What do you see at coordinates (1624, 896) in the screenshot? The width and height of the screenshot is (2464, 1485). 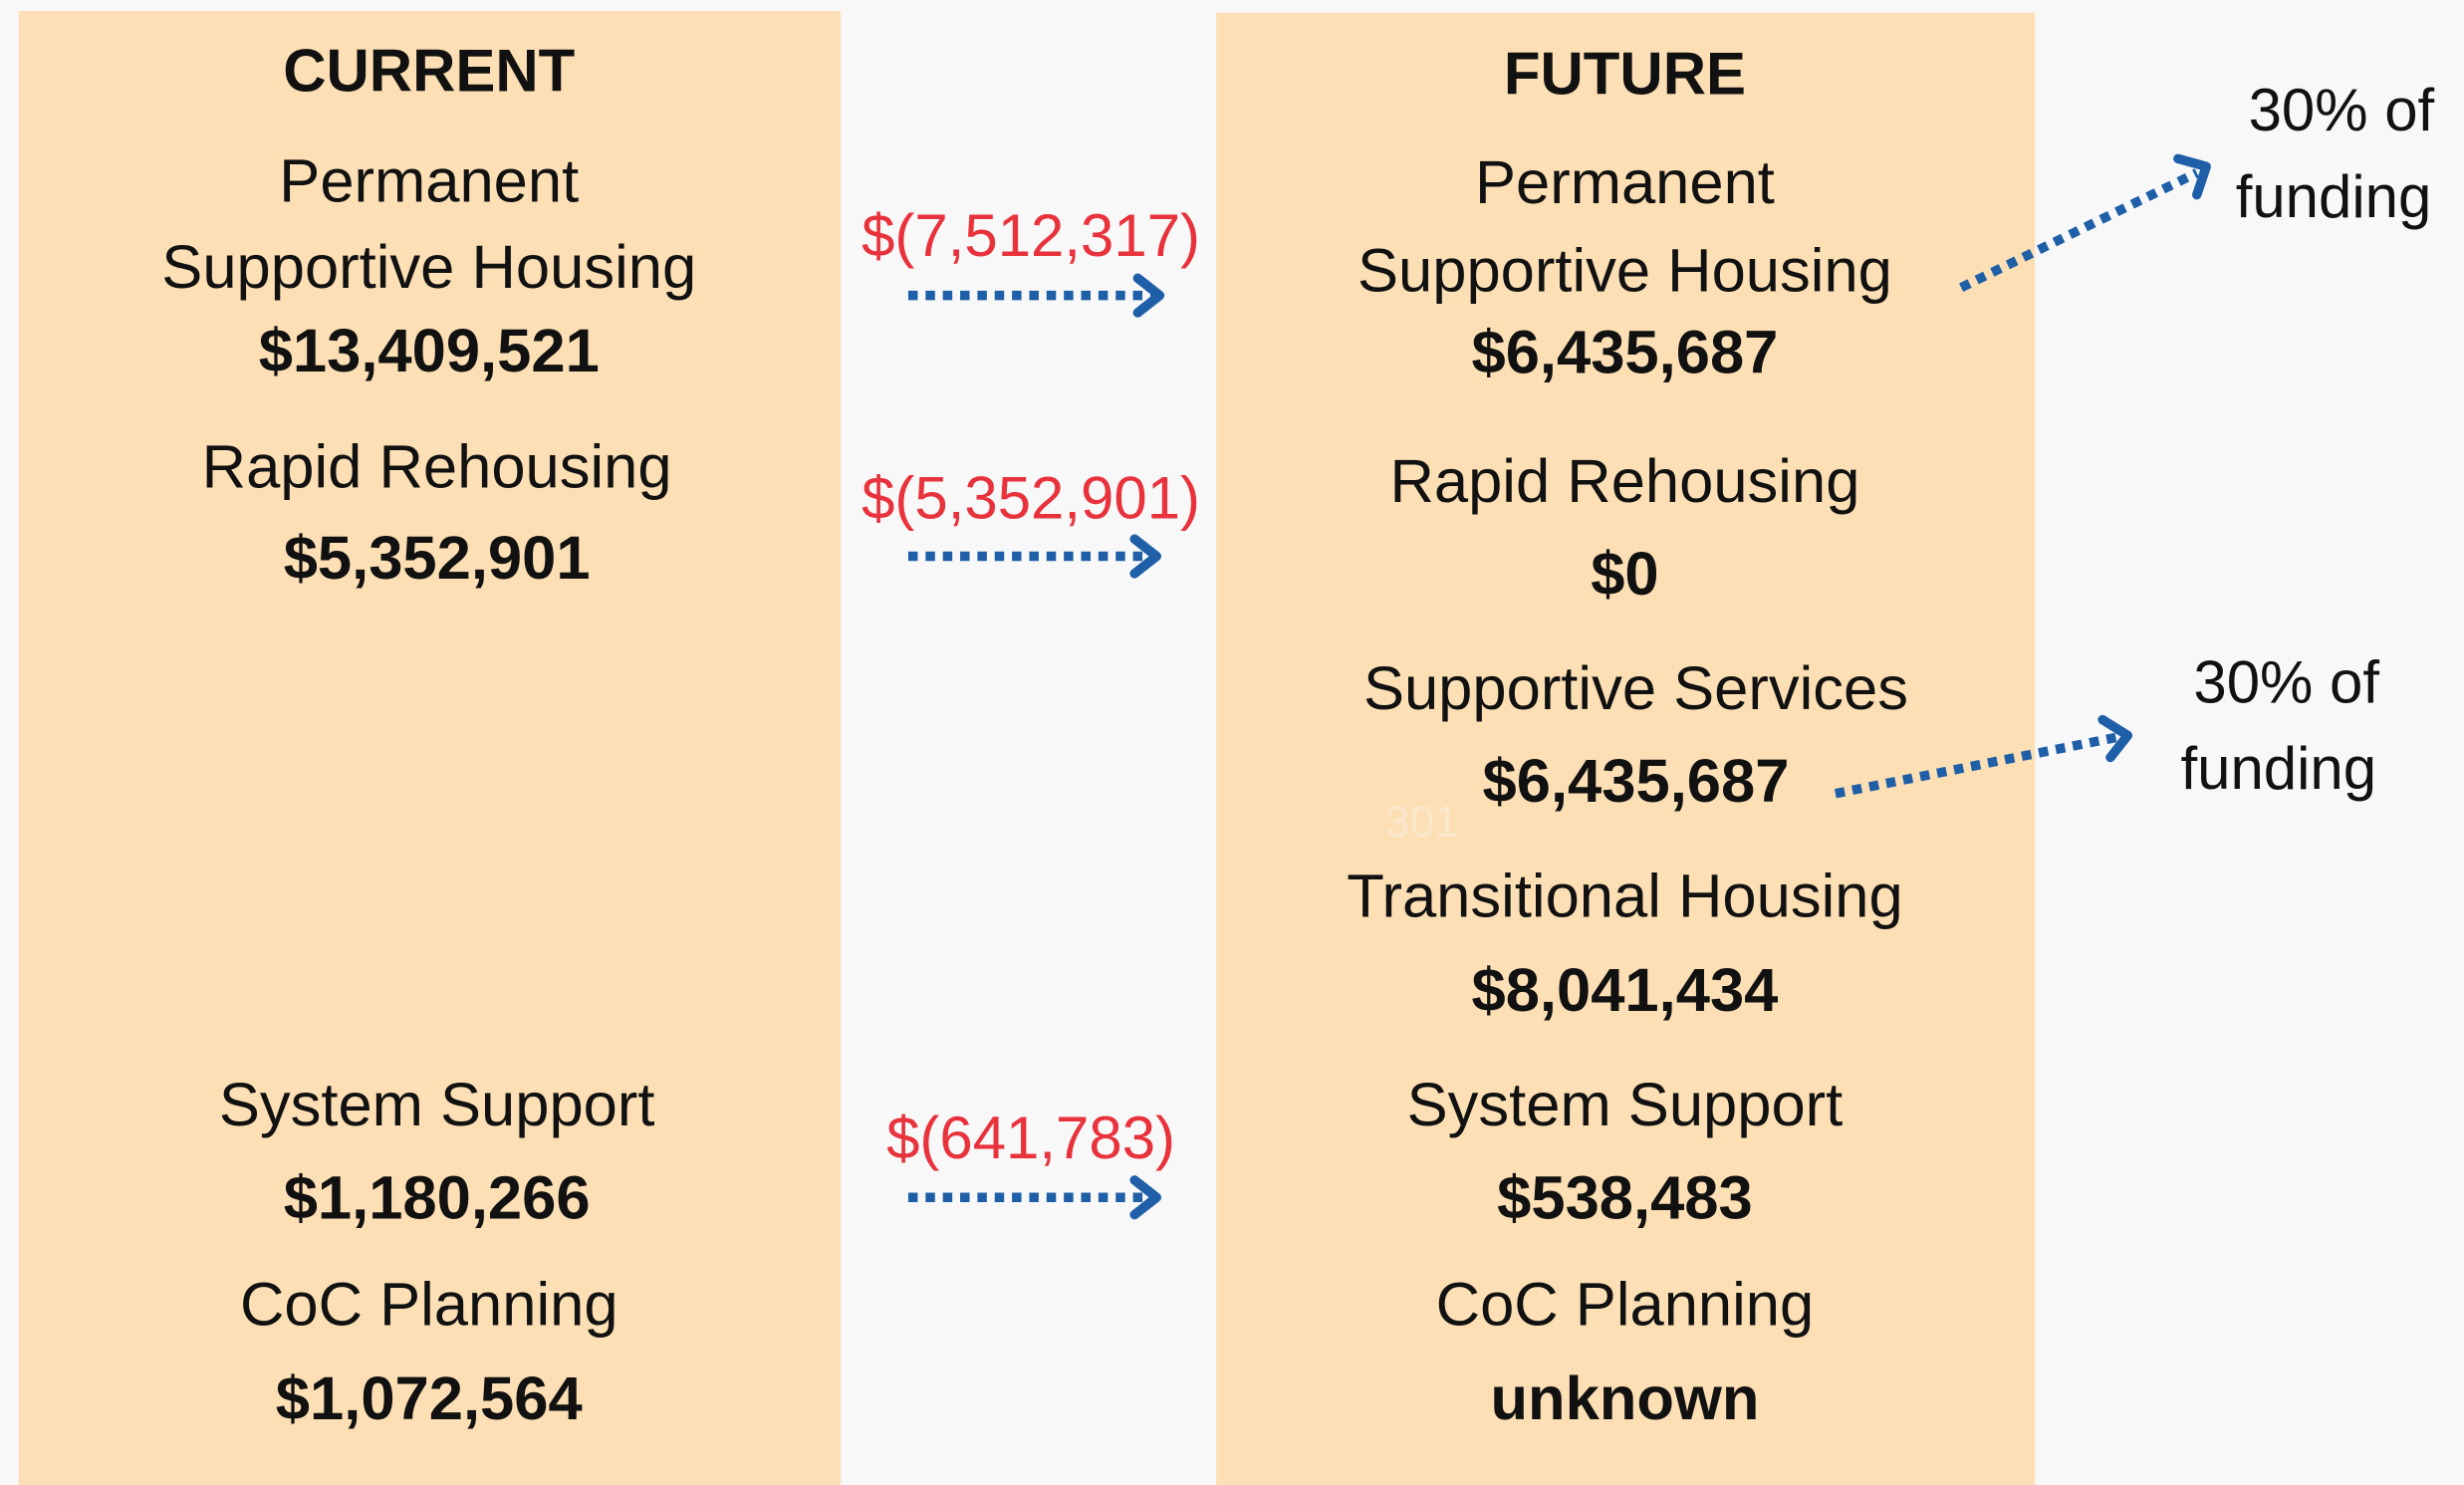 I see `item-label: Transitional Housing` at bounding box center [1624, 896].